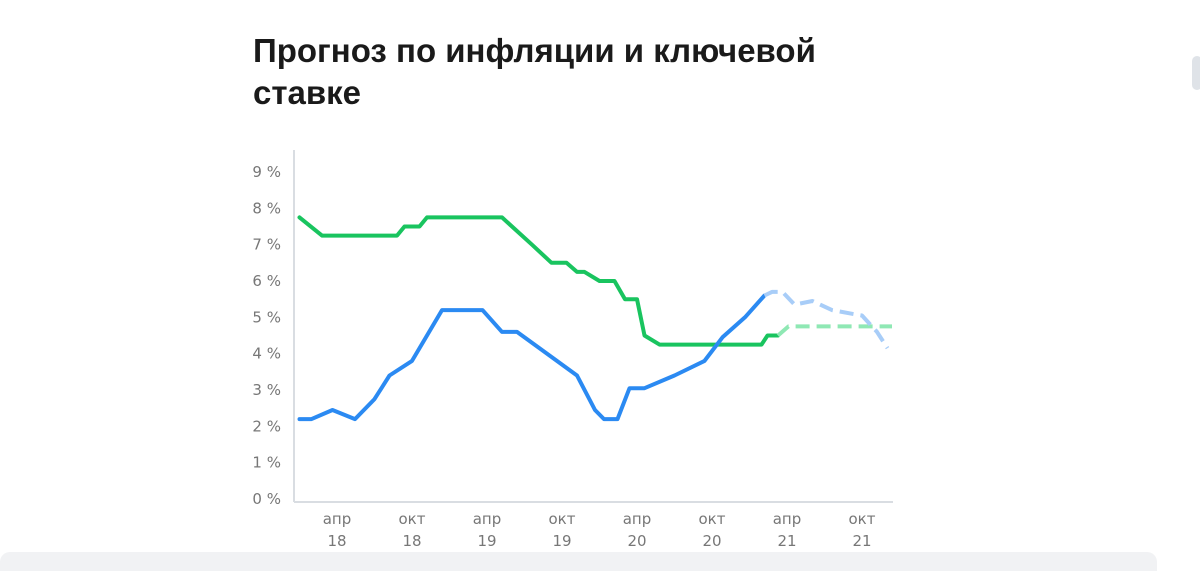 Image resolution: width=1200 pixels, height=571 pixels. What do you see at coordinates (578, 561) in the screenshot?
I see `bottom-panel` at bounding box center [578, 561].